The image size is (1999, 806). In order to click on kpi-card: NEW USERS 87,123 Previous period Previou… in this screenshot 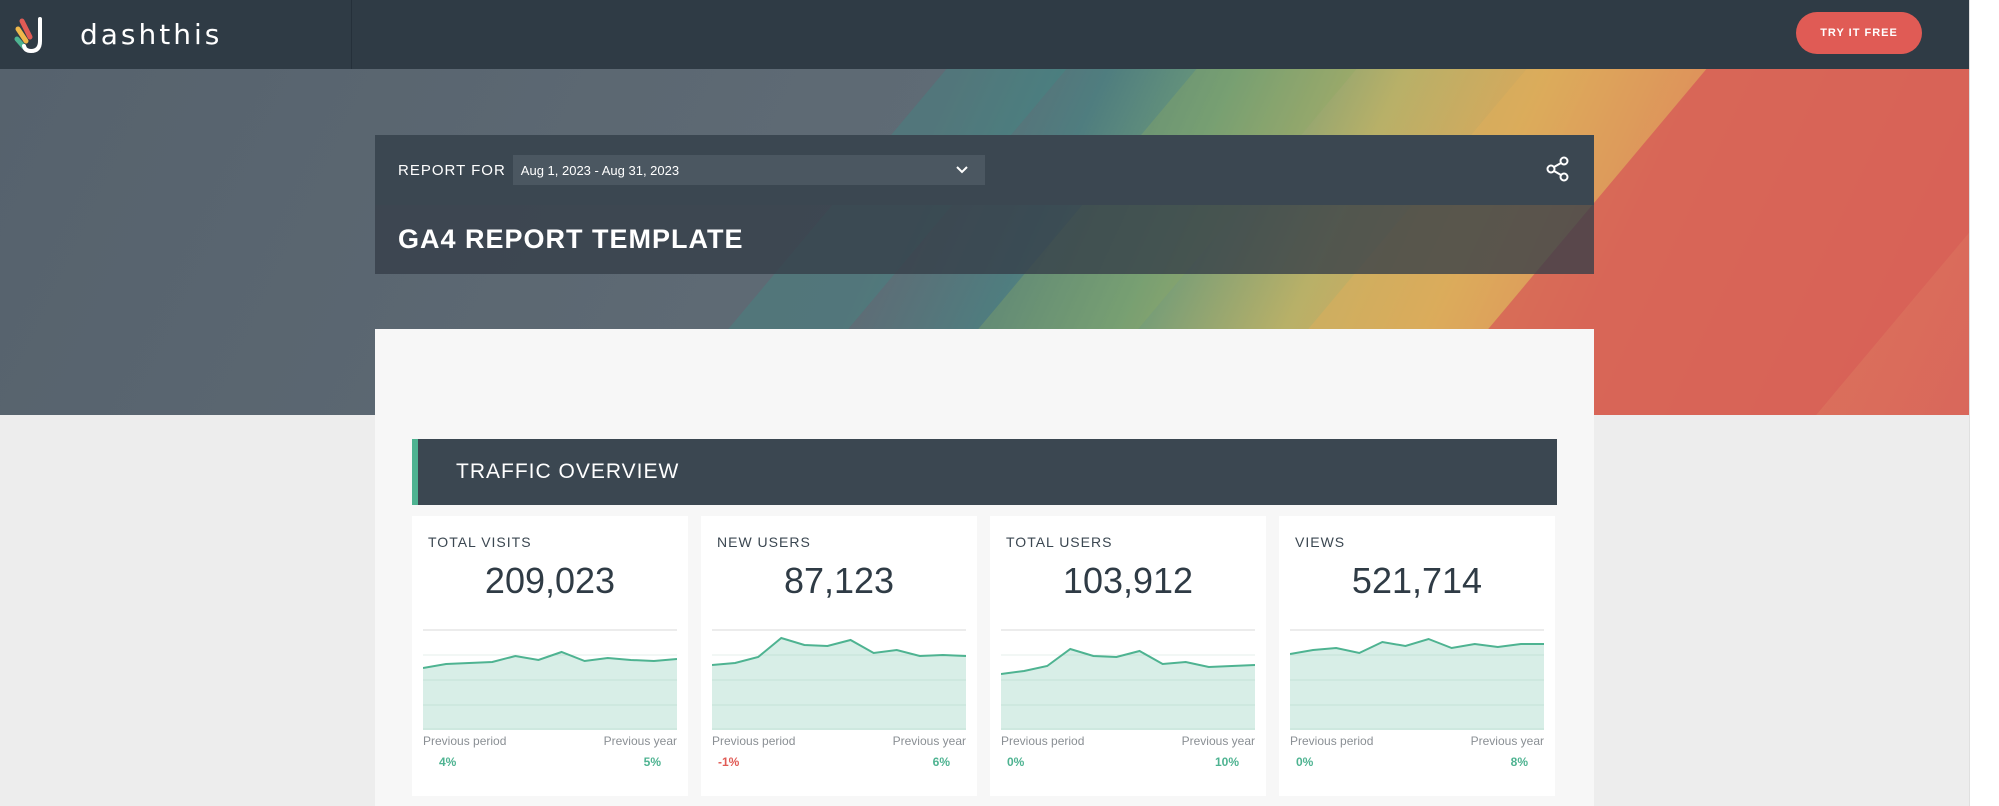, I will do `click(839, 656)`.